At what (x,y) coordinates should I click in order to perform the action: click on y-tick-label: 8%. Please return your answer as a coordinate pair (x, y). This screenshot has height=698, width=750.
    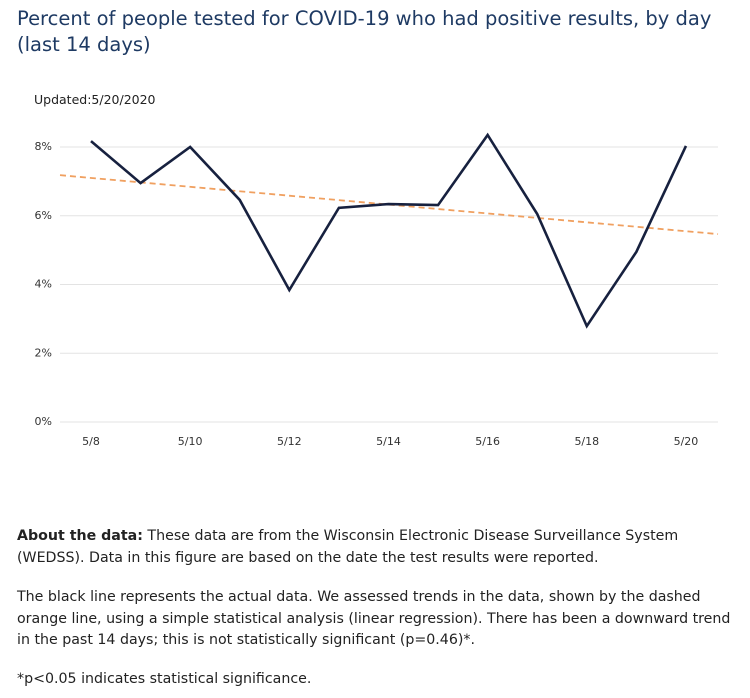
    Looking at the image, I should click on (43, 146).